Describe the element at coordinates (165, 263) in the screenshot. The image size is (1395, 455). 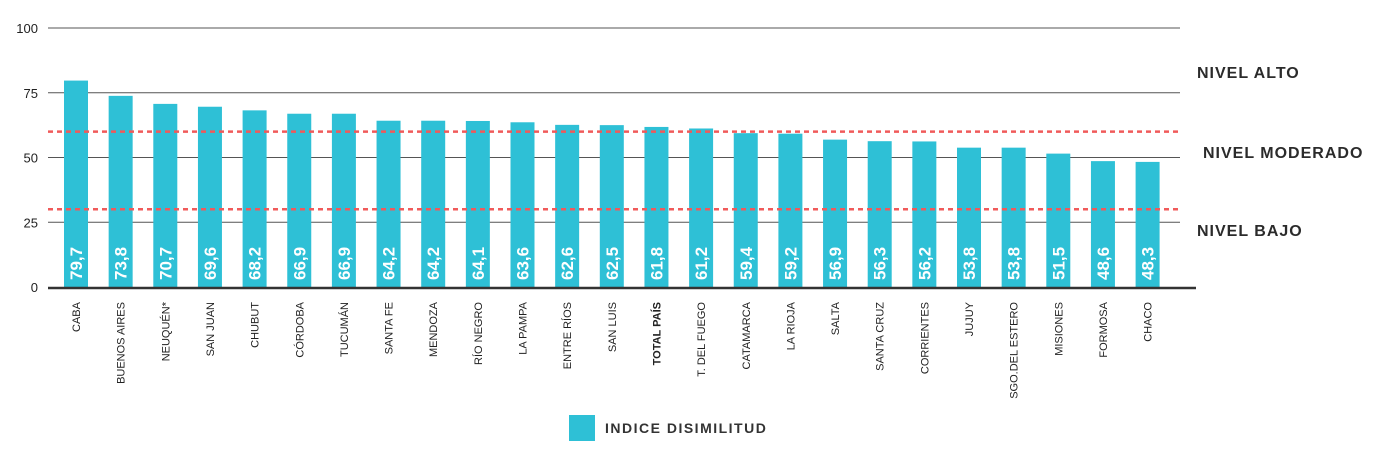
I see `value-label: 70,7` at that location.